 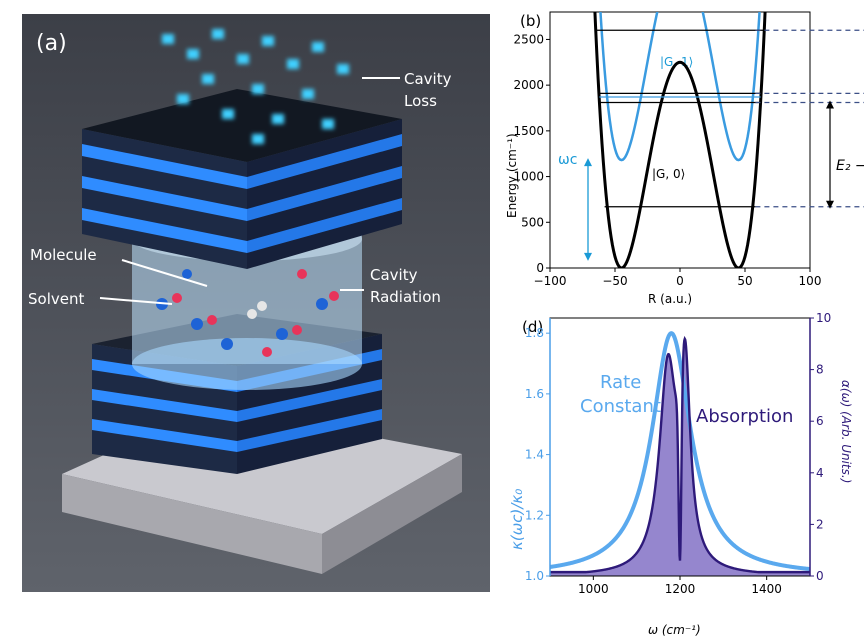 I want to click on omega-c-arrowhead-bottom, so click(x=588, y=256).